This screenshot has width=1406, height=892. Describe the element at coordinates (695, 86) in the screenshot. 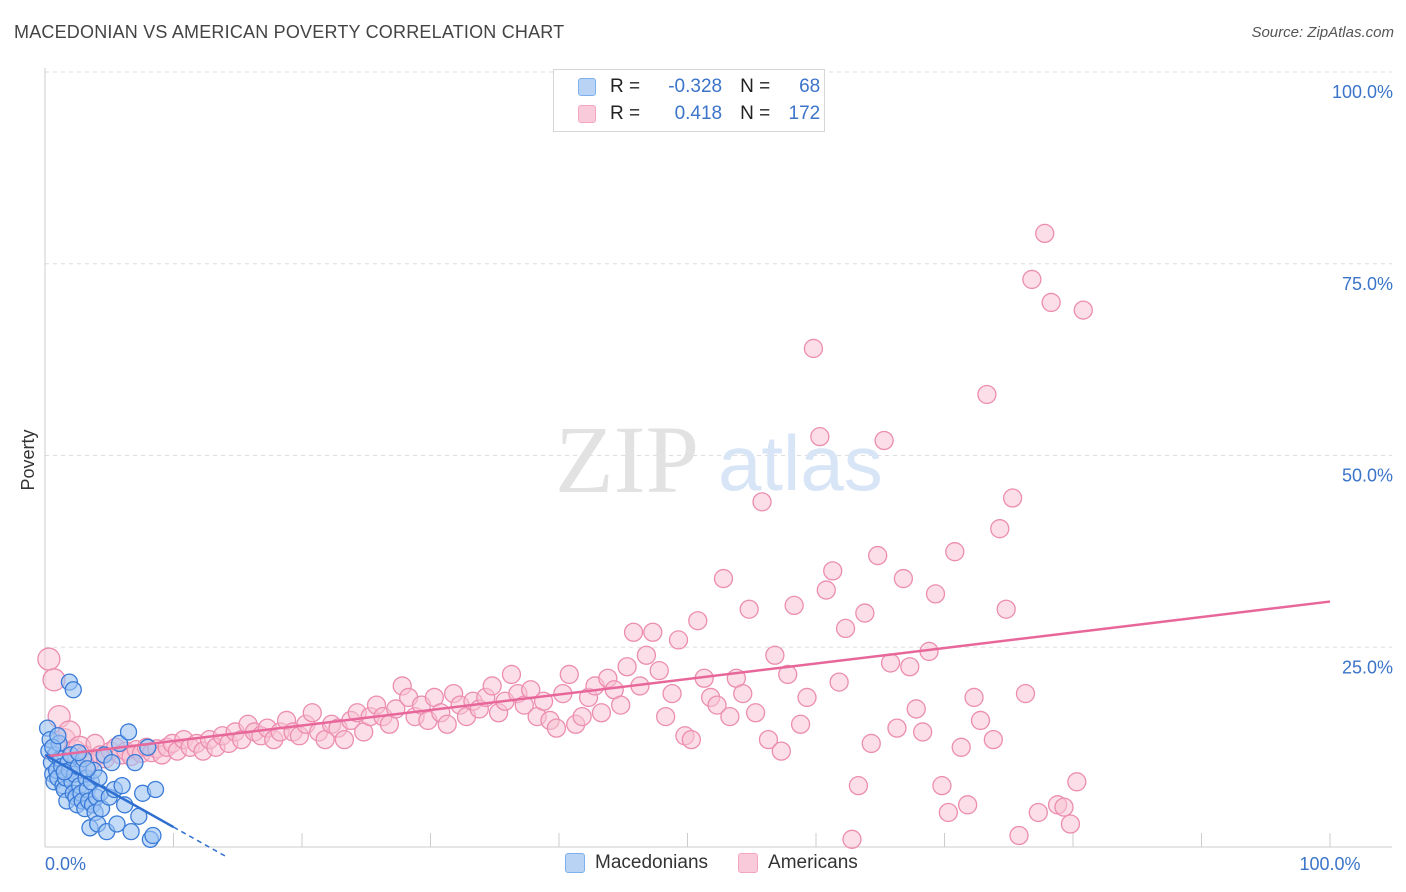

I see `legend-r-value: -0.328` at that location.